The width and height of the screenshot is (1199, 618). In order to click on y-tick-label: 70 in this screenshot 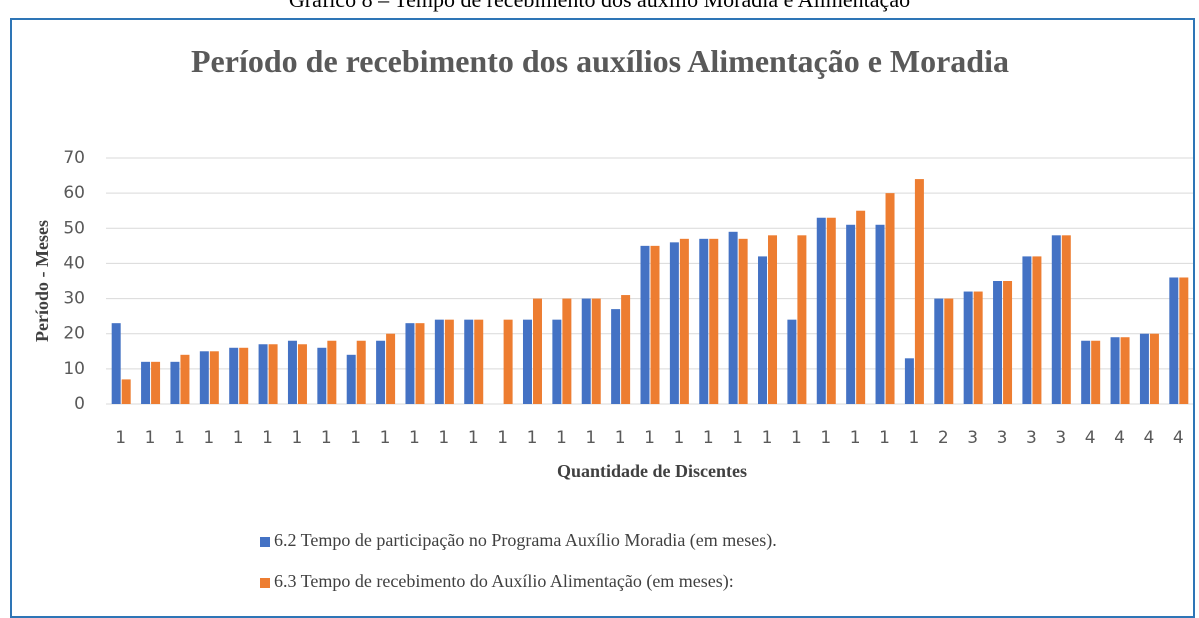, I will do `click(74, 158)`.